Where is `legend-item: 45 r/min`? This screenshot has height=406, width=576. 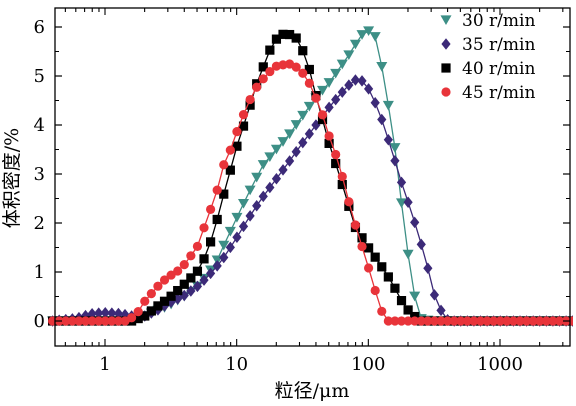
legend-item: 45 r/min is located at coordinates (488, 93).